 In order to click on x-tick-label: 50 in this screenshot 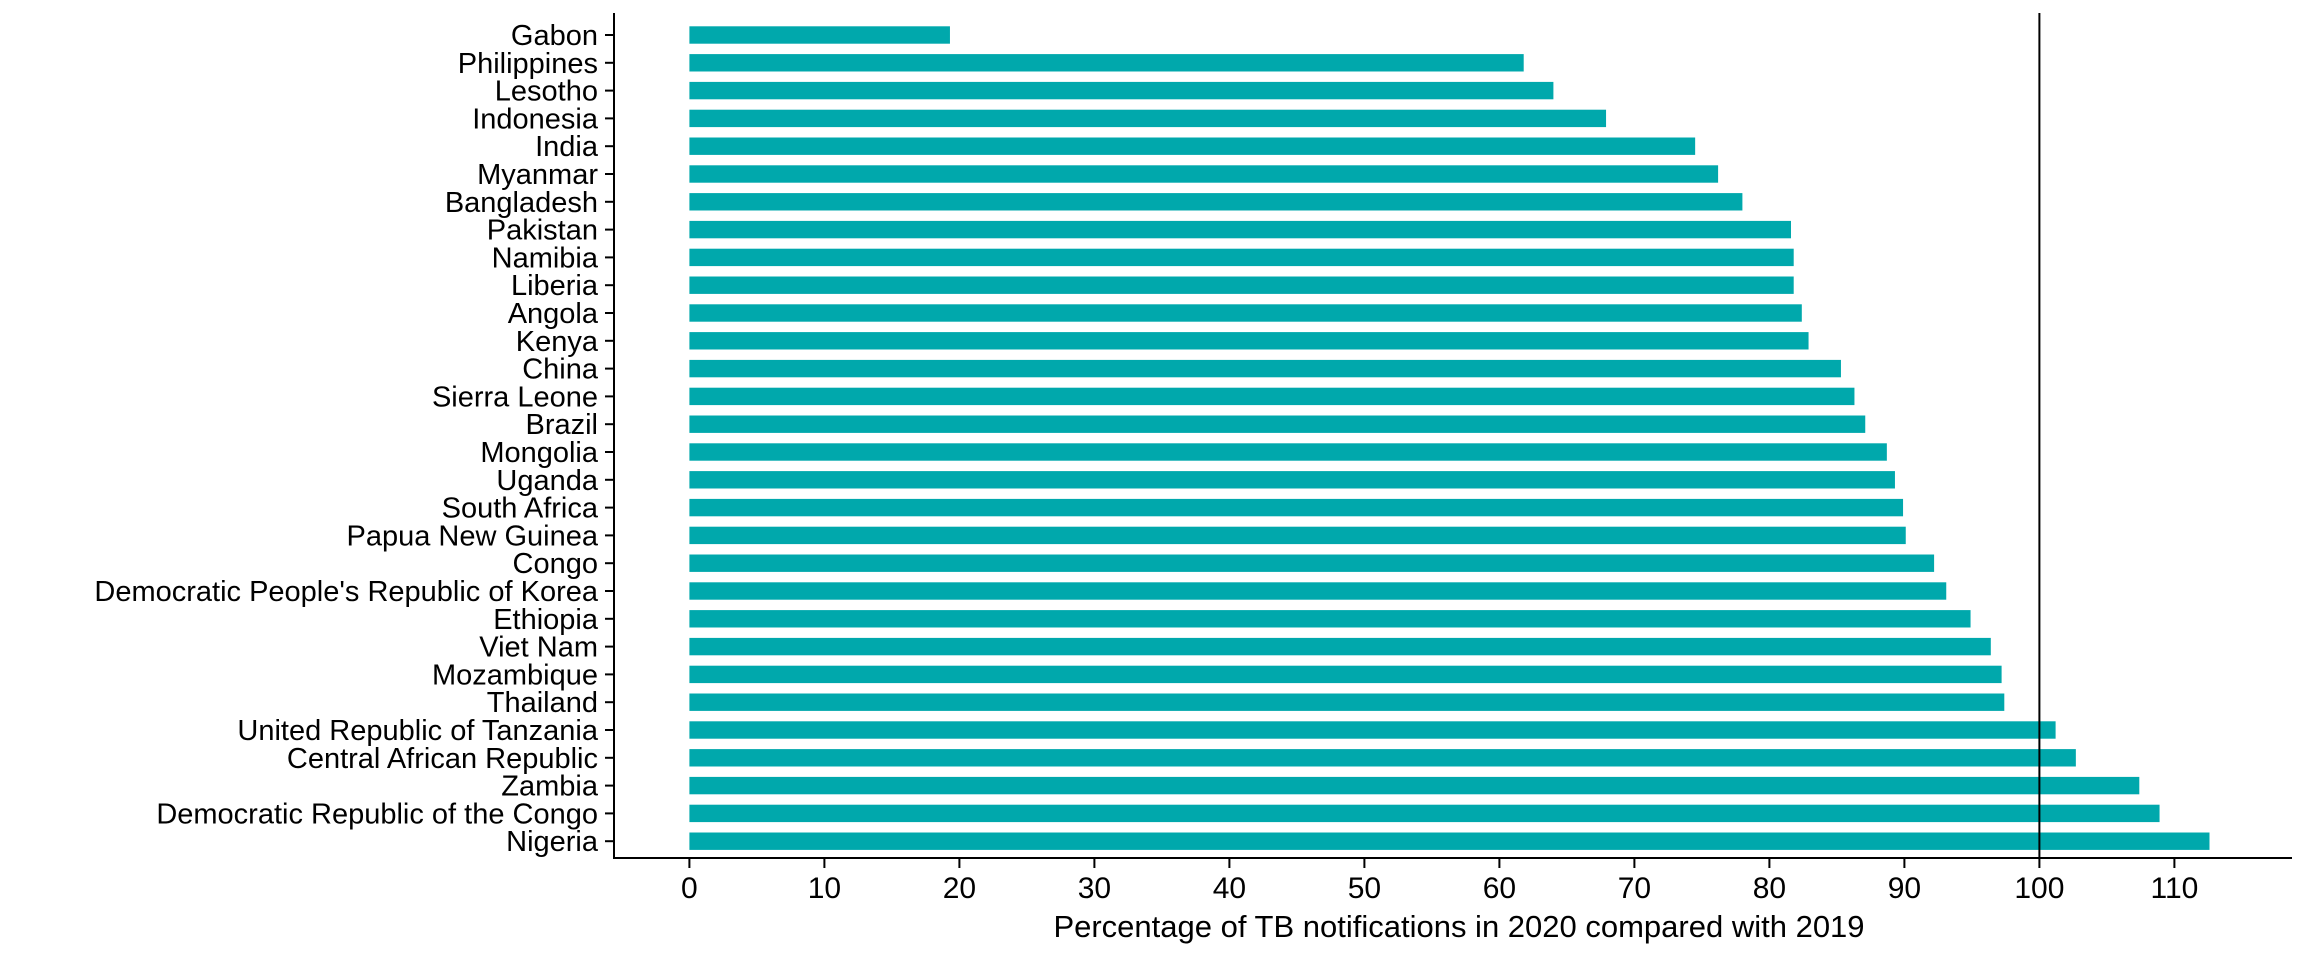, I will do `click(1364, 888)`.